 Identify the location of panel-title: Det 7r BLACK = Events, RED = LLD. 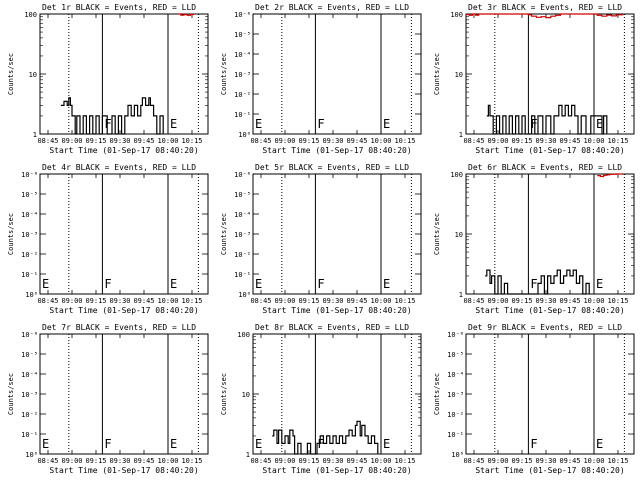
(119, 327).